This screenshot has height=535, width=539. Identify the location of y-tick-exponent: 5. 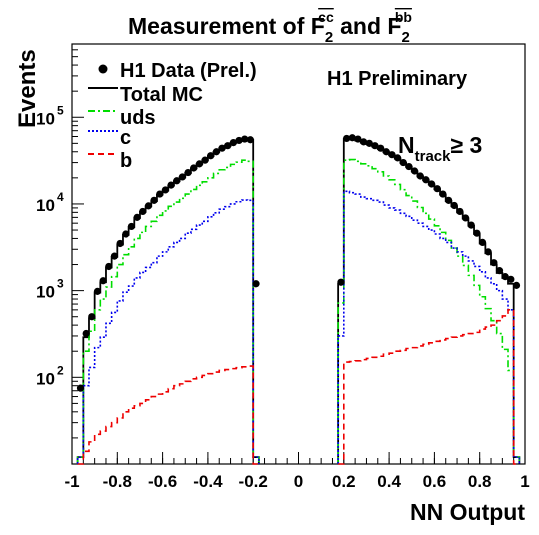
(60, 110).